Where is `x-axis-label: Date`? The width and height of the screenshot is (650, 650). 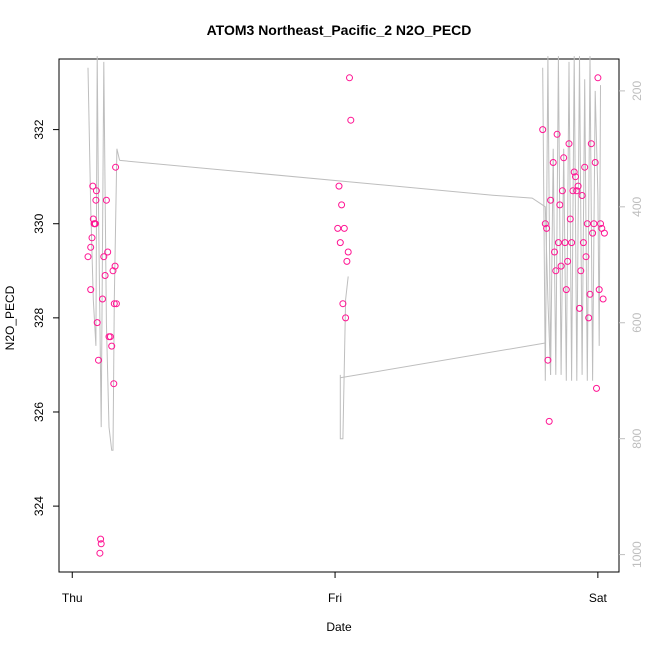
x-axis-label: Date is located at coordinates (339, 627).